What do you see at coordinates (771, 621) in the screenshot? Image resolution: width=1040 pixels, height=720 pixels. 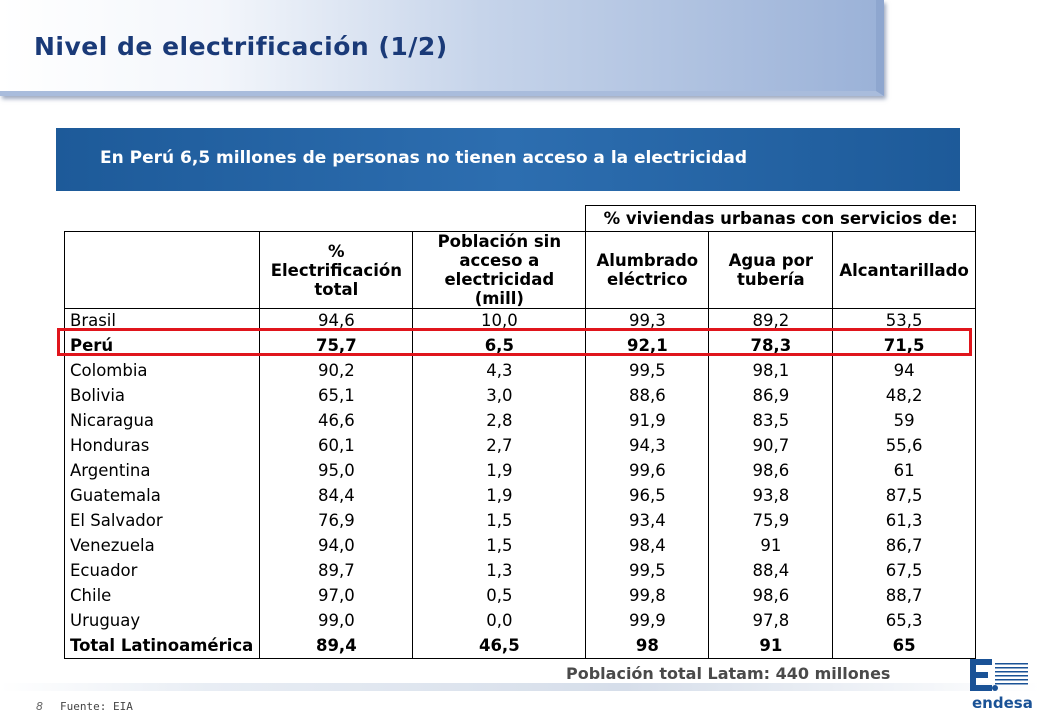 I see `cell-water: 97,8` at bounding box center [771, 621].